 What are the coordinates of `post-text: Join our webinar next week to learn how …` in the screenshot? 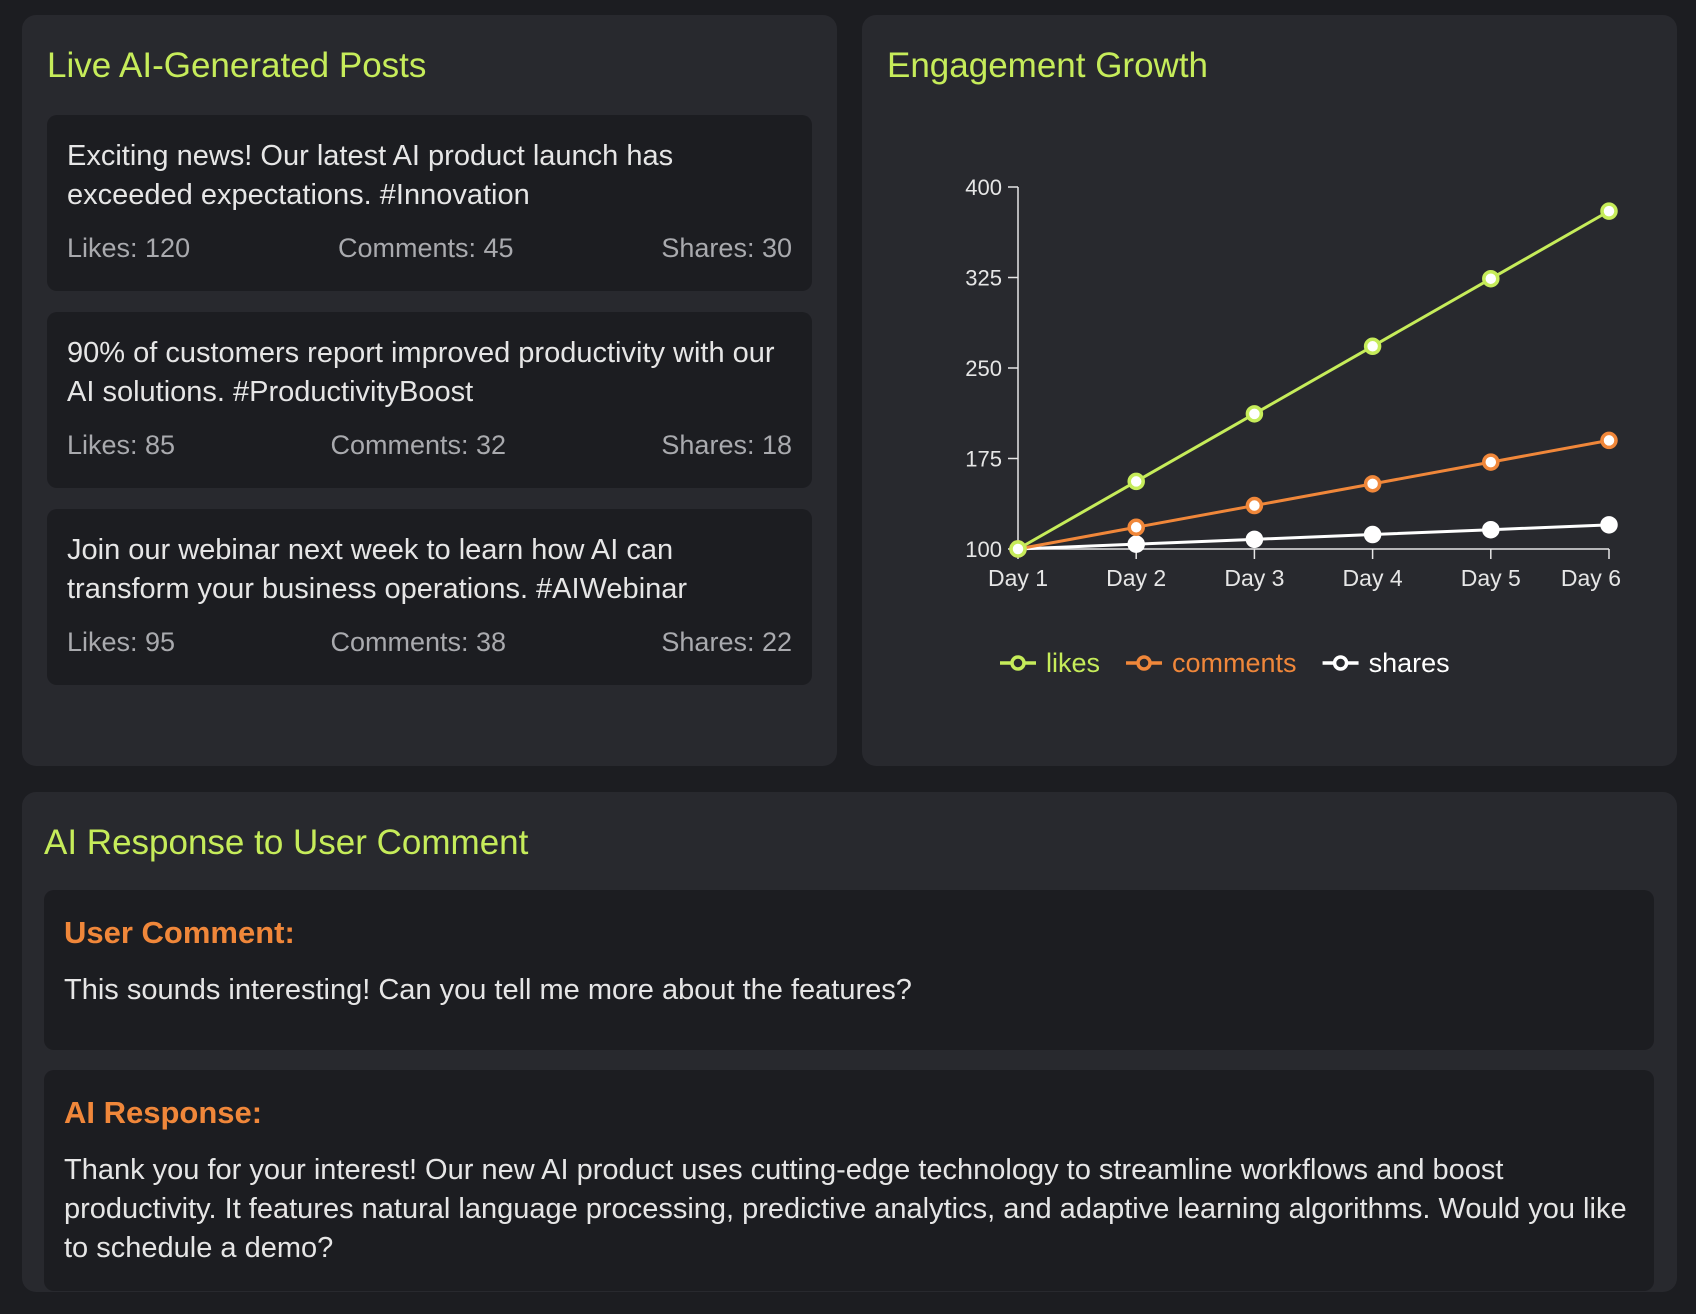 It's located at (377, 569).